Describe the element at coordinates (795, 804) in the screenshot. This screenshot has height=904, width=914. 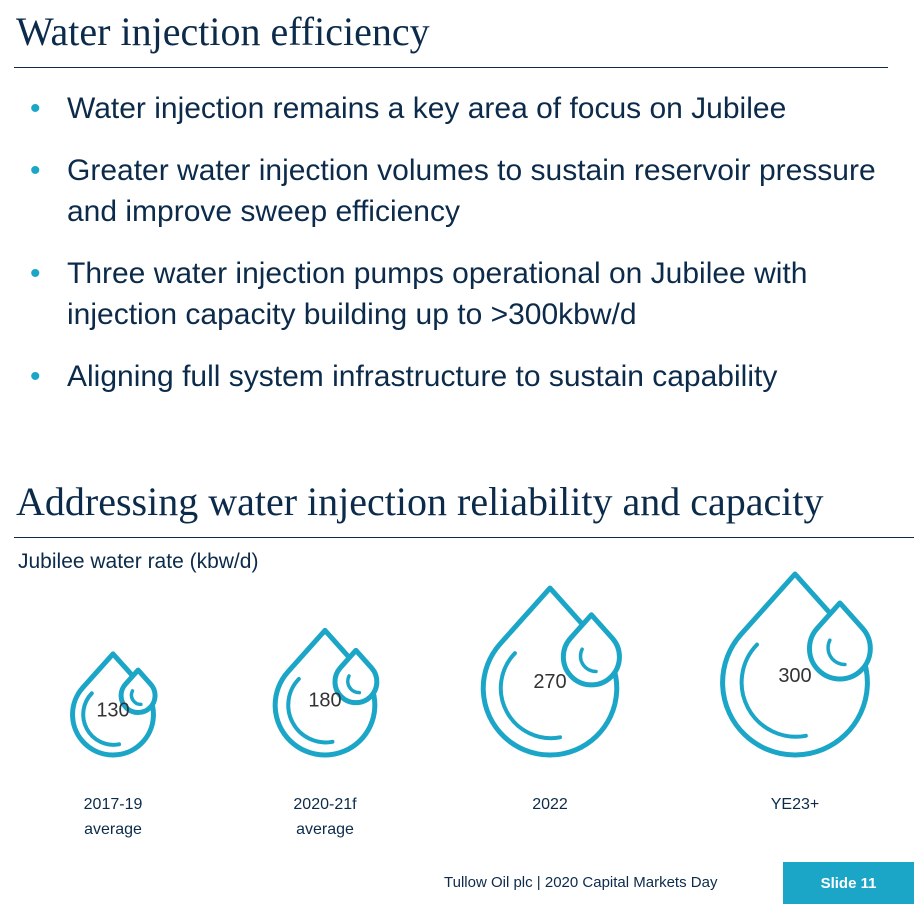
I see `category-label: YE23+` at that location.